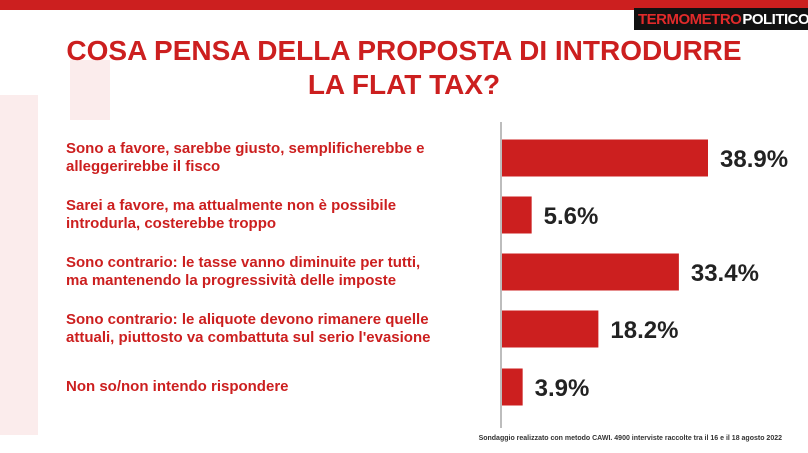 The width and height of the screenshot is (808, 453). What do you see at coordinates (171, 223) in the screenshot?
I see `category-label-line: introdurla, costerebbe troppo` at bounding box center [171, 223].